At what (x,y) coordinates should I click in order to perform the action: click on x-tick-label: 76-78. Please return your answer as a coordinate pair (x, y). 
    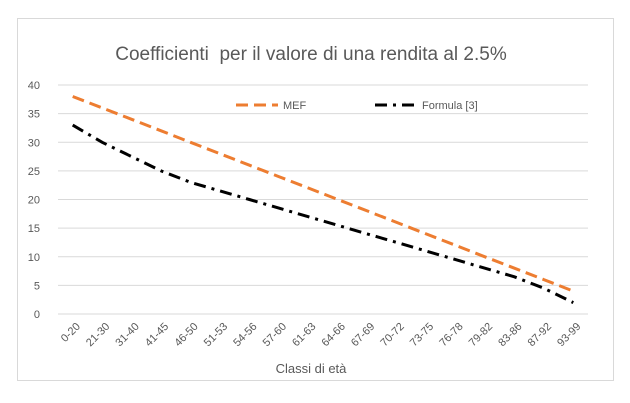
    Looking at the image, I should click on (451, 335).